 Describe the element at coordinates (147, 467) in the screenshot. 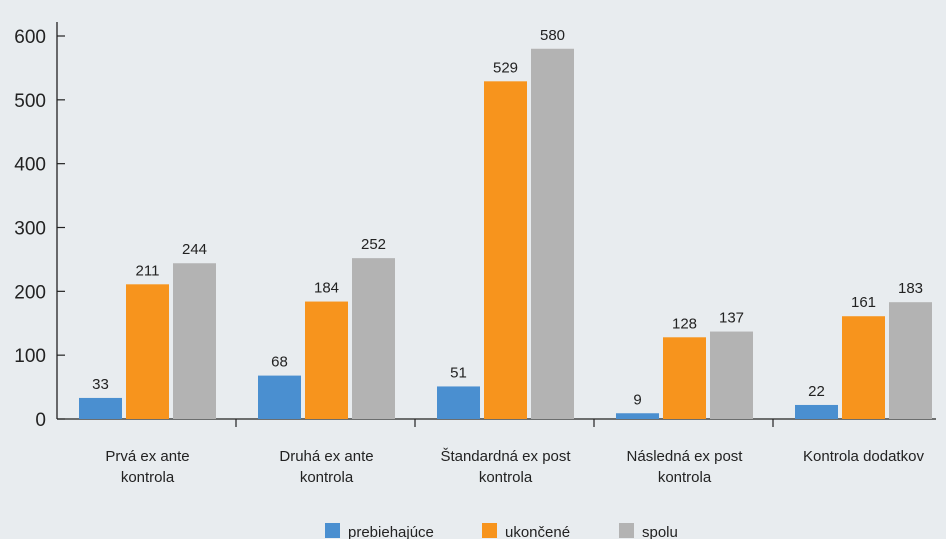

I see `x-tick-label: Prvá ex ante kontrola` at that location.